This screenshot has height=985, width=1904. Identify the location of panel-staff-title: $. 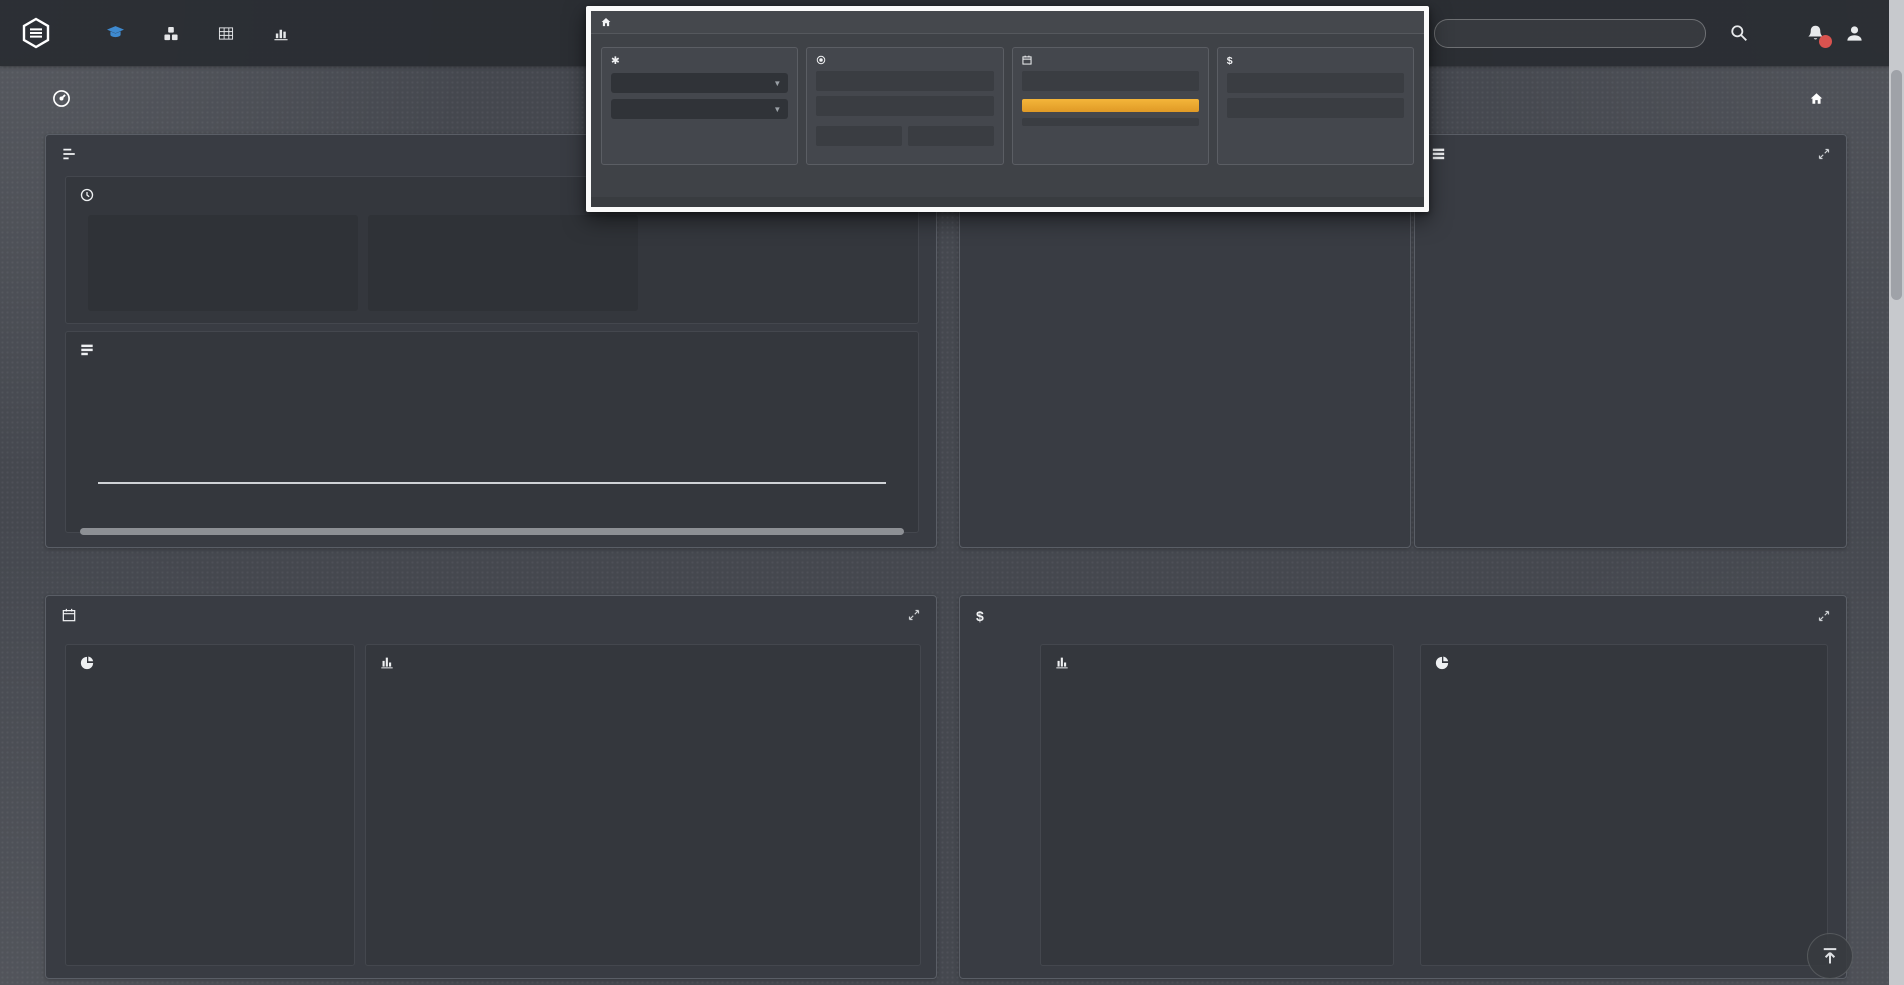
(984, 616).